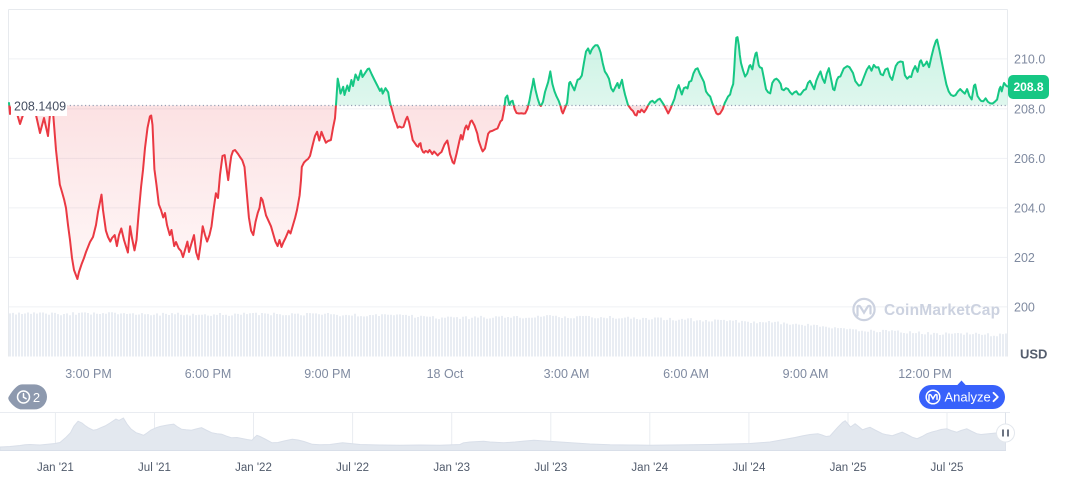 This screenshot has height=477, width=1072. What do you see at coordinates (40, 107) in the screenshot?
I see `svg-text: 208.1409` at bounding box center [40, 107].